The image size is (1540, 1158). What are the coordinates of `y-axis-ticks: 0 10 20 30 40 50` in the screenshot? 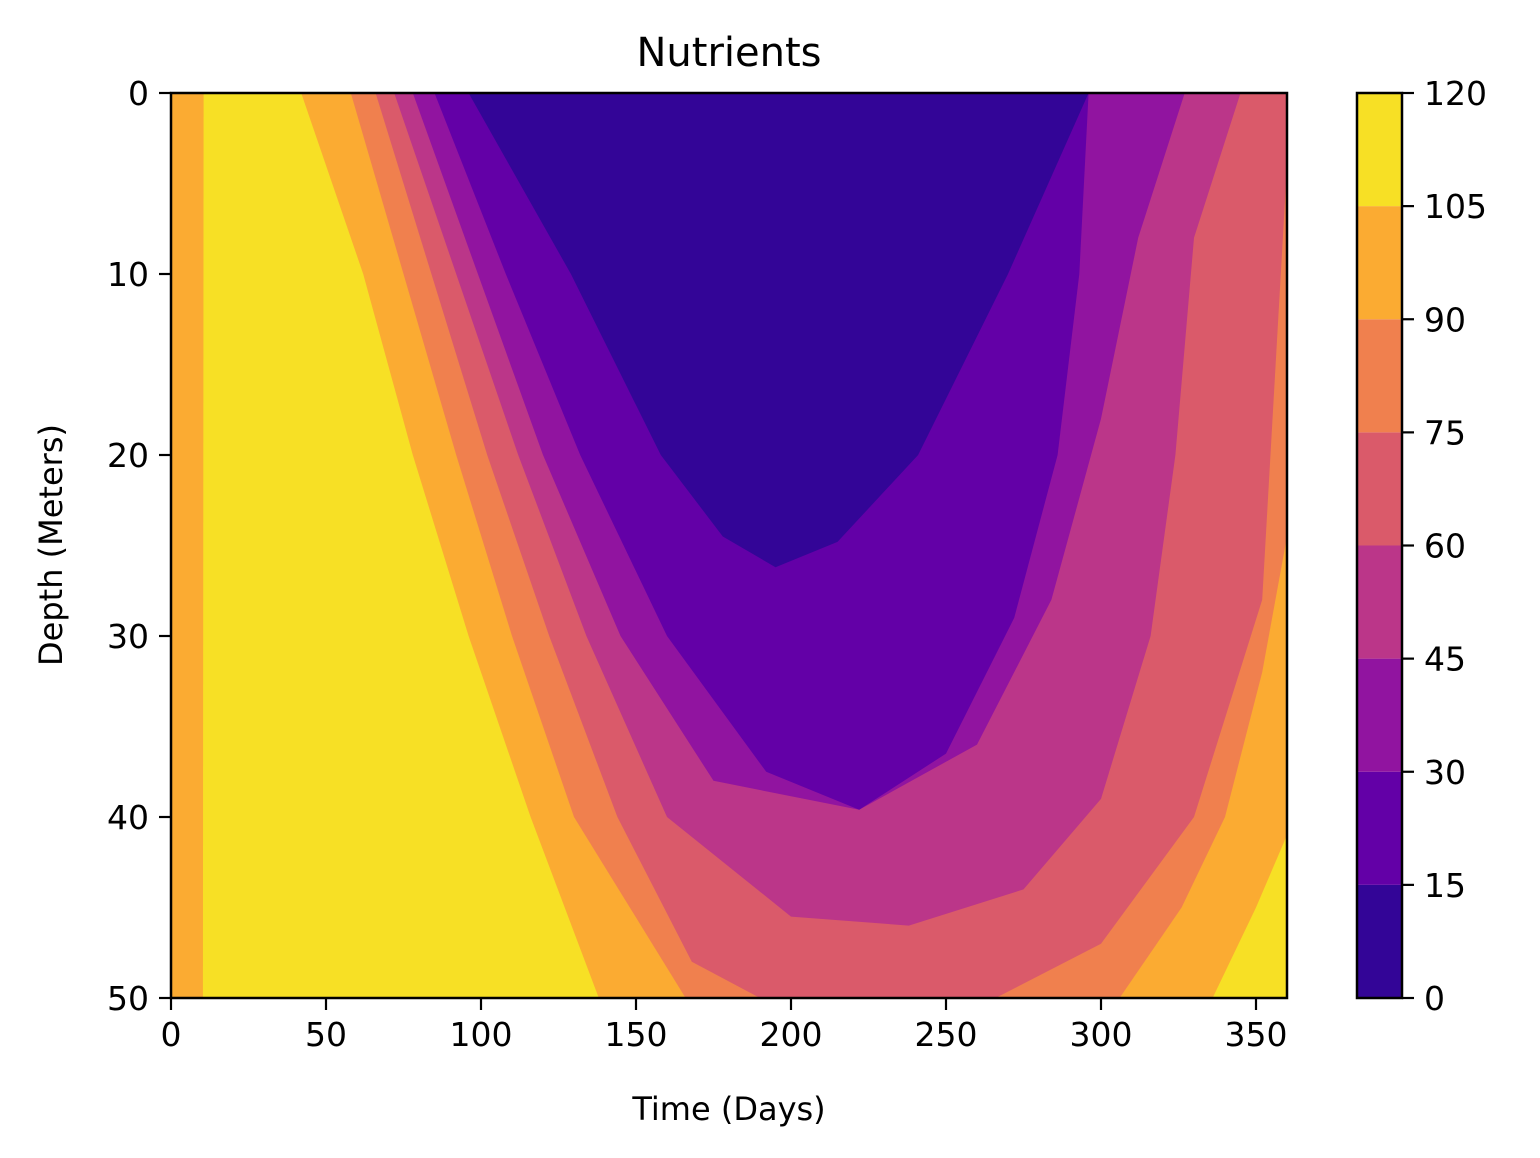 It's located at (139, 546).